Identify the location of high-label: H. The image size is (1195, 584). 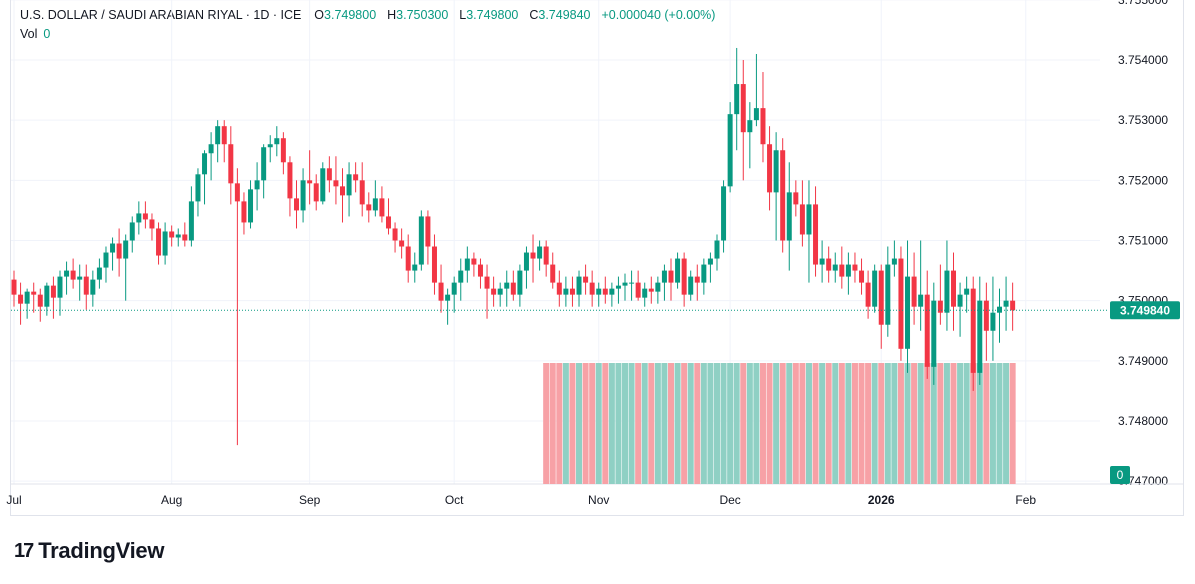
(392, 15).